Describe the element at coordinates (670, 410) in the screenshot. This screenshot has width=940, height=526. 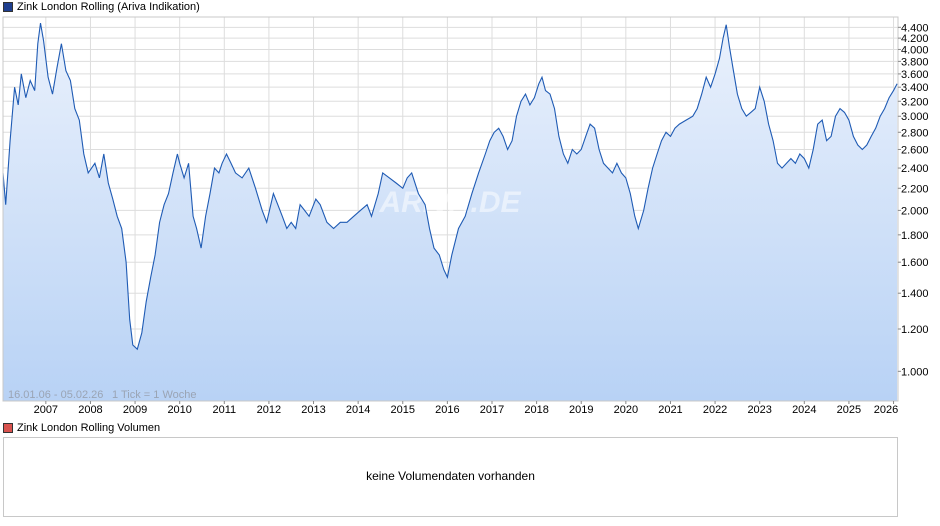
I see `x-tick-label: 2021` at that location.